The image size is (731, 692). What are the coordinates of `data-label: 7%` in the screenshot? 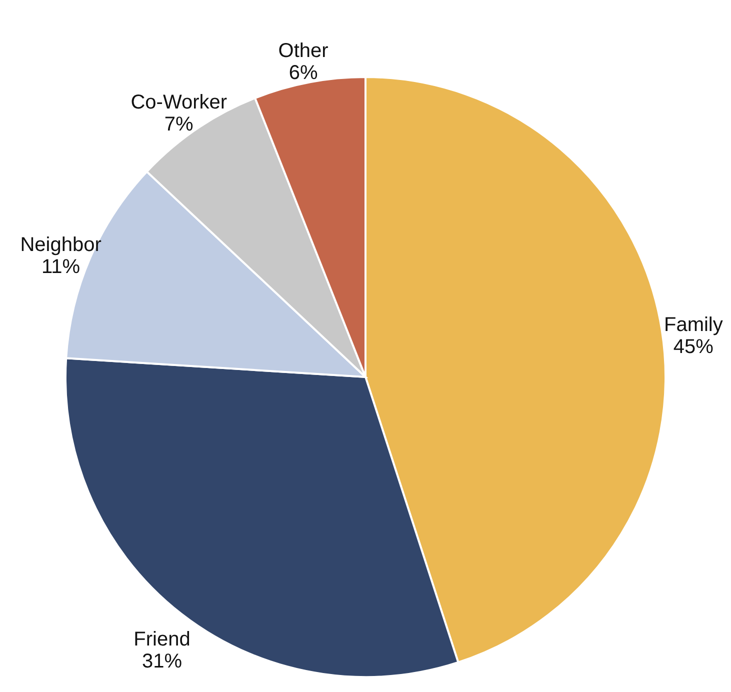 It's located at (179, 124).